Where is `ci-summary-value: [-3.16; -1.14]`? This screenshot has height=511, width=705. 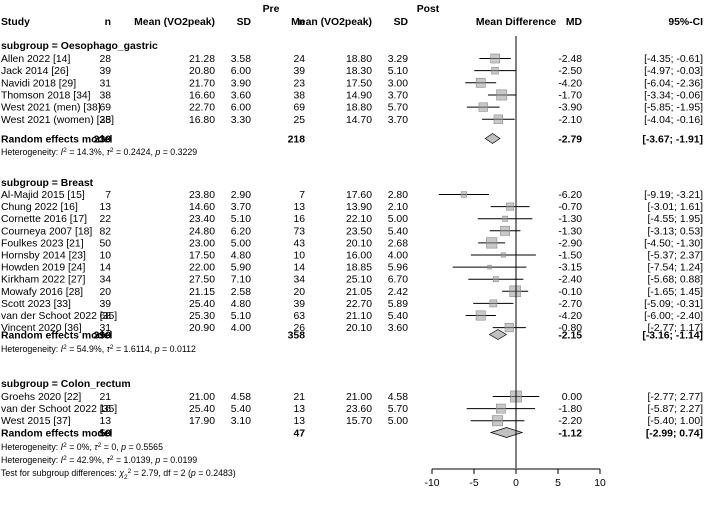 ci-summary-value: [-3.16; -1.14] is located at coordinates (672, 336).